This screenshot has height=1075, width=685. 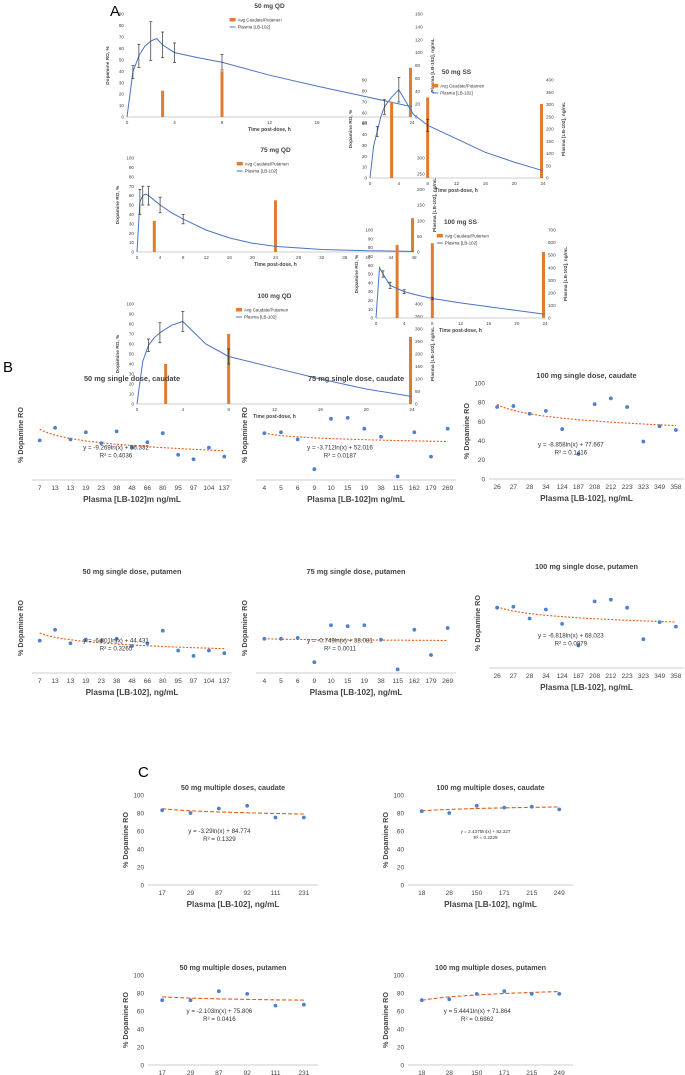 What do you see at coordinates (8, 367) in the screenshot?
I see `panel-letter-b: B` at bounding box center [8, 367].